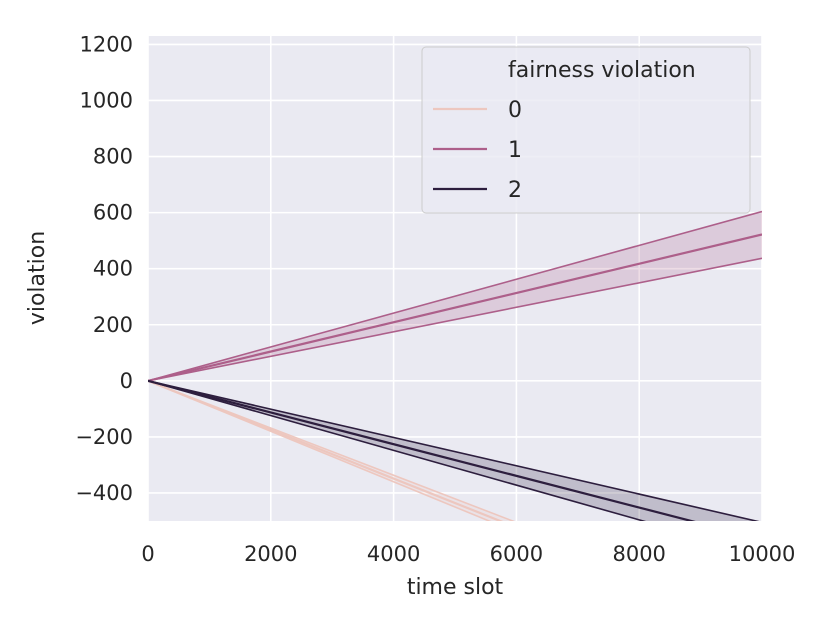 The width and height of the screenshot is (830, 623). I want to click on series-2-lower-line, so click(397, 450).